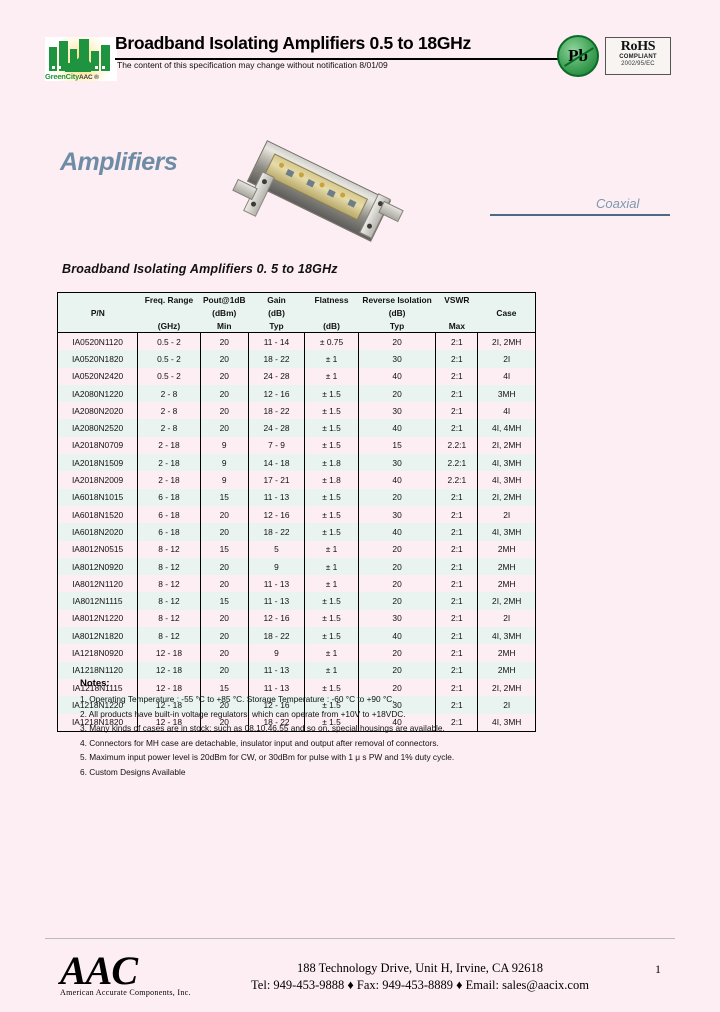  Describe the element at coordinates (277, 618) in the screenshot. I see `cell-gain: 12 - 16` at that location.